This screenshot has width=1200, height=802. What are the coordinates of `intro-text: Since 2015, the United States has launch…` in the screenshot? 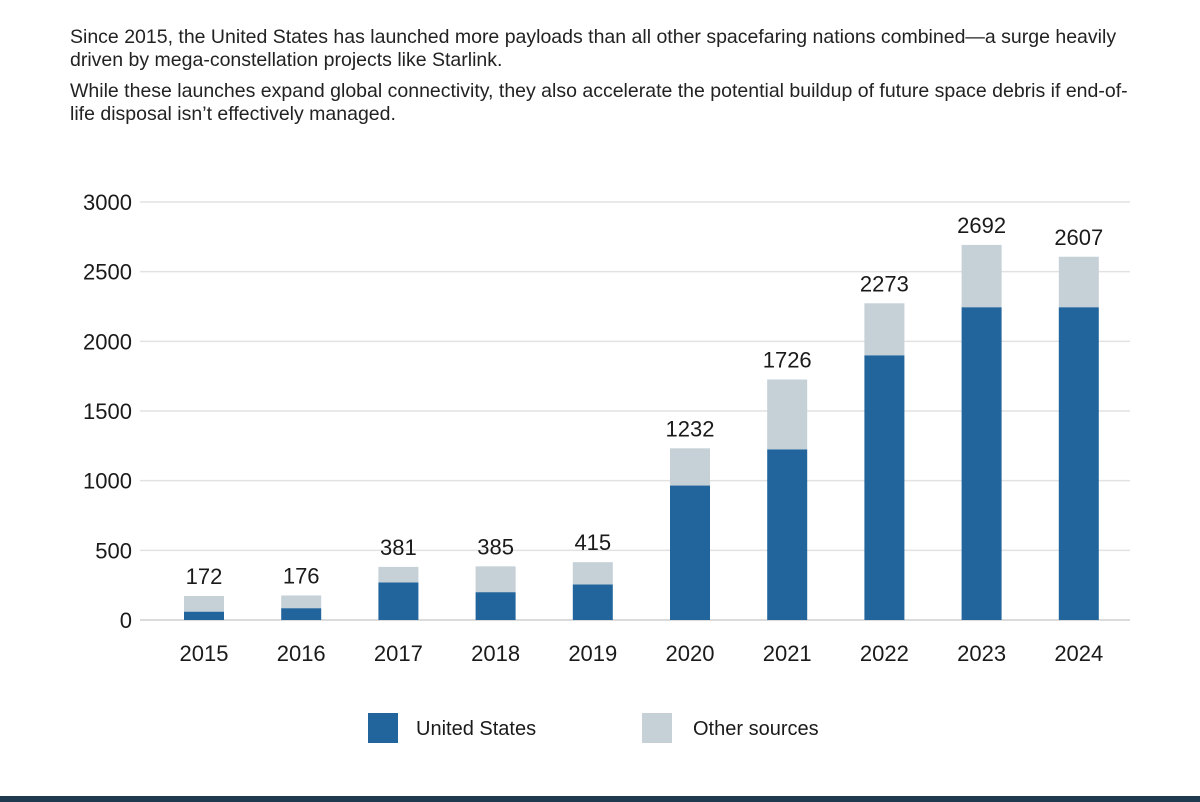 It's located at (600, 80).